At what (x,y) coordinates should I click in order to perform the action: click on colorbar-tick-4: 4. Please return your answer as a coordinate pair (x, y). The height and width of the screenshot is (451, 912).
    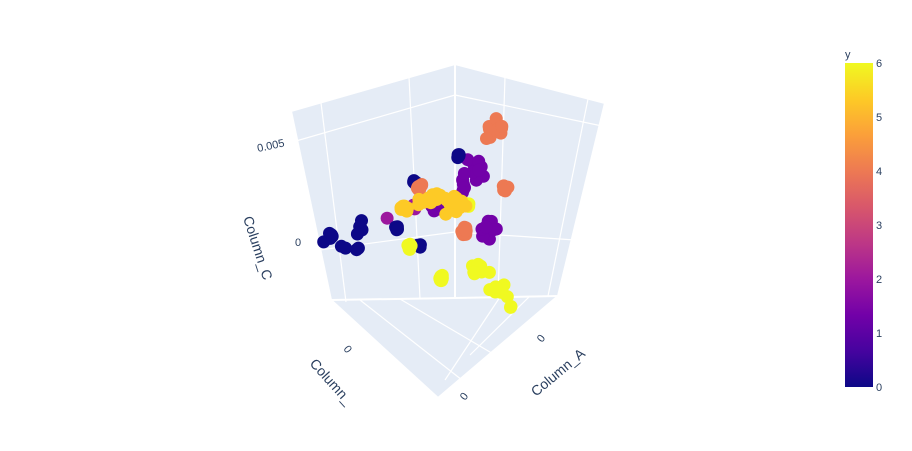
    Looking at the image, I should click on (879, 172).